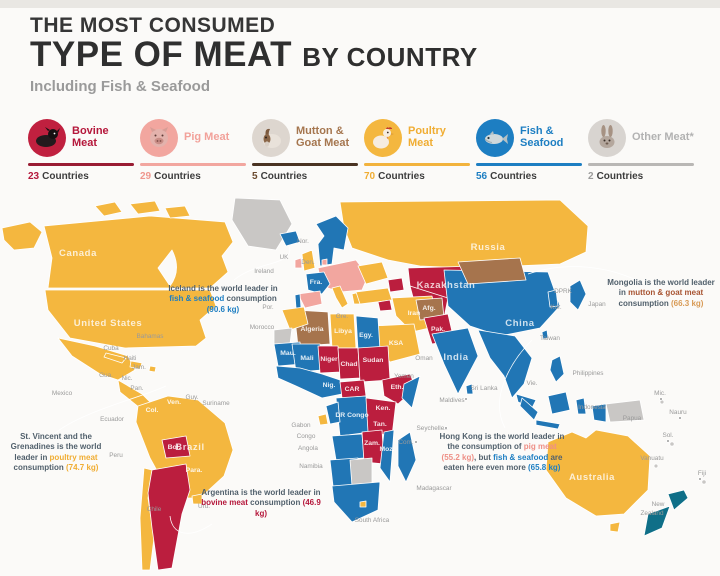 This screenshot has width=720, height=576. What do you see at coordinates (288, 353) in the screenshot?
I see `map-label: Mau.` at bounding box center [288, 353].